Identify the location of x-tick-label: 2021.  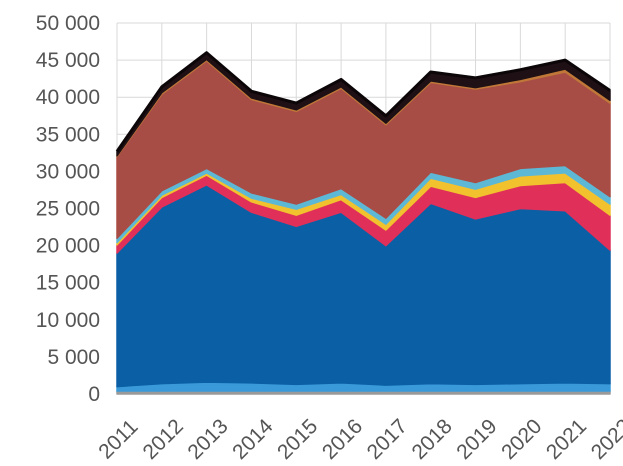
(566, 439).